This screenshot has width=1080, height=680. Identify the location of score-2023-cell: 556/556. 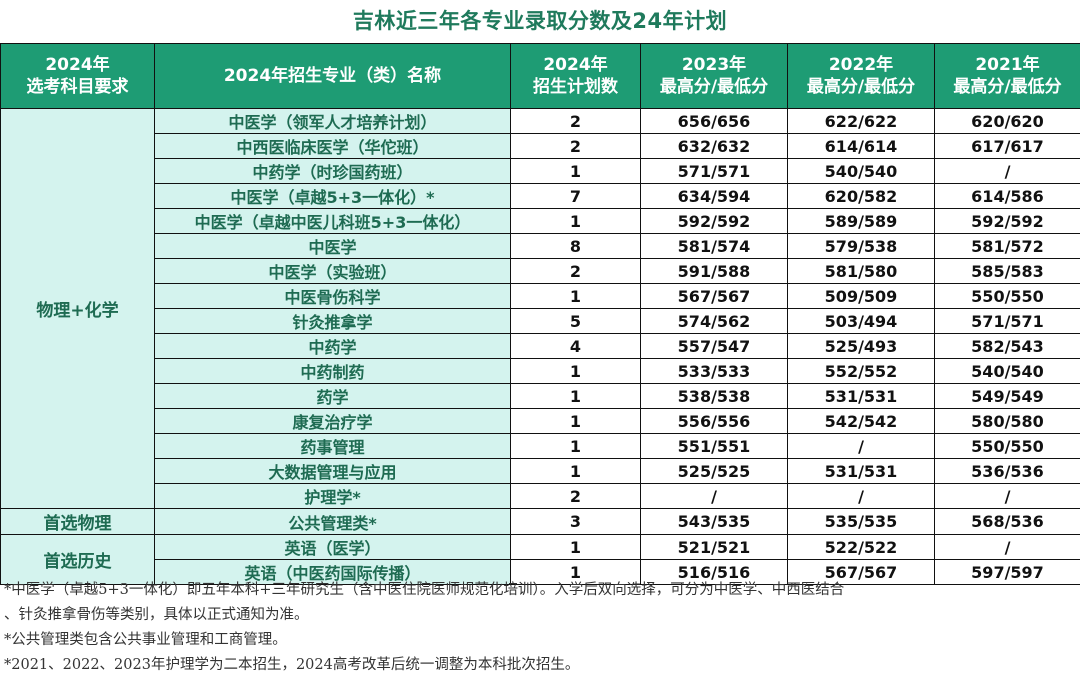
(714, 421).